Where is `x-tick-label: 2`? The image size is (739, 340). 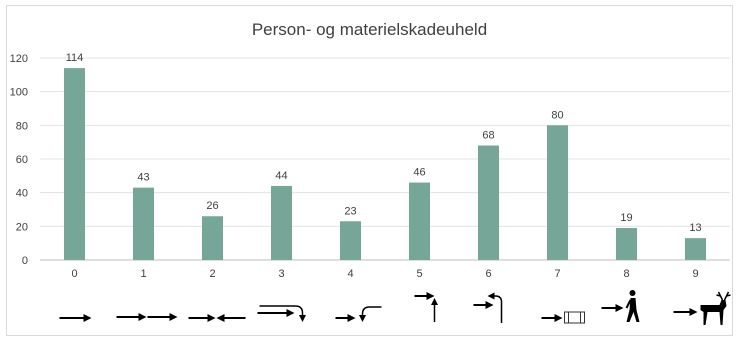
x-tick-label: 2 is located at coordinates (212, 274).